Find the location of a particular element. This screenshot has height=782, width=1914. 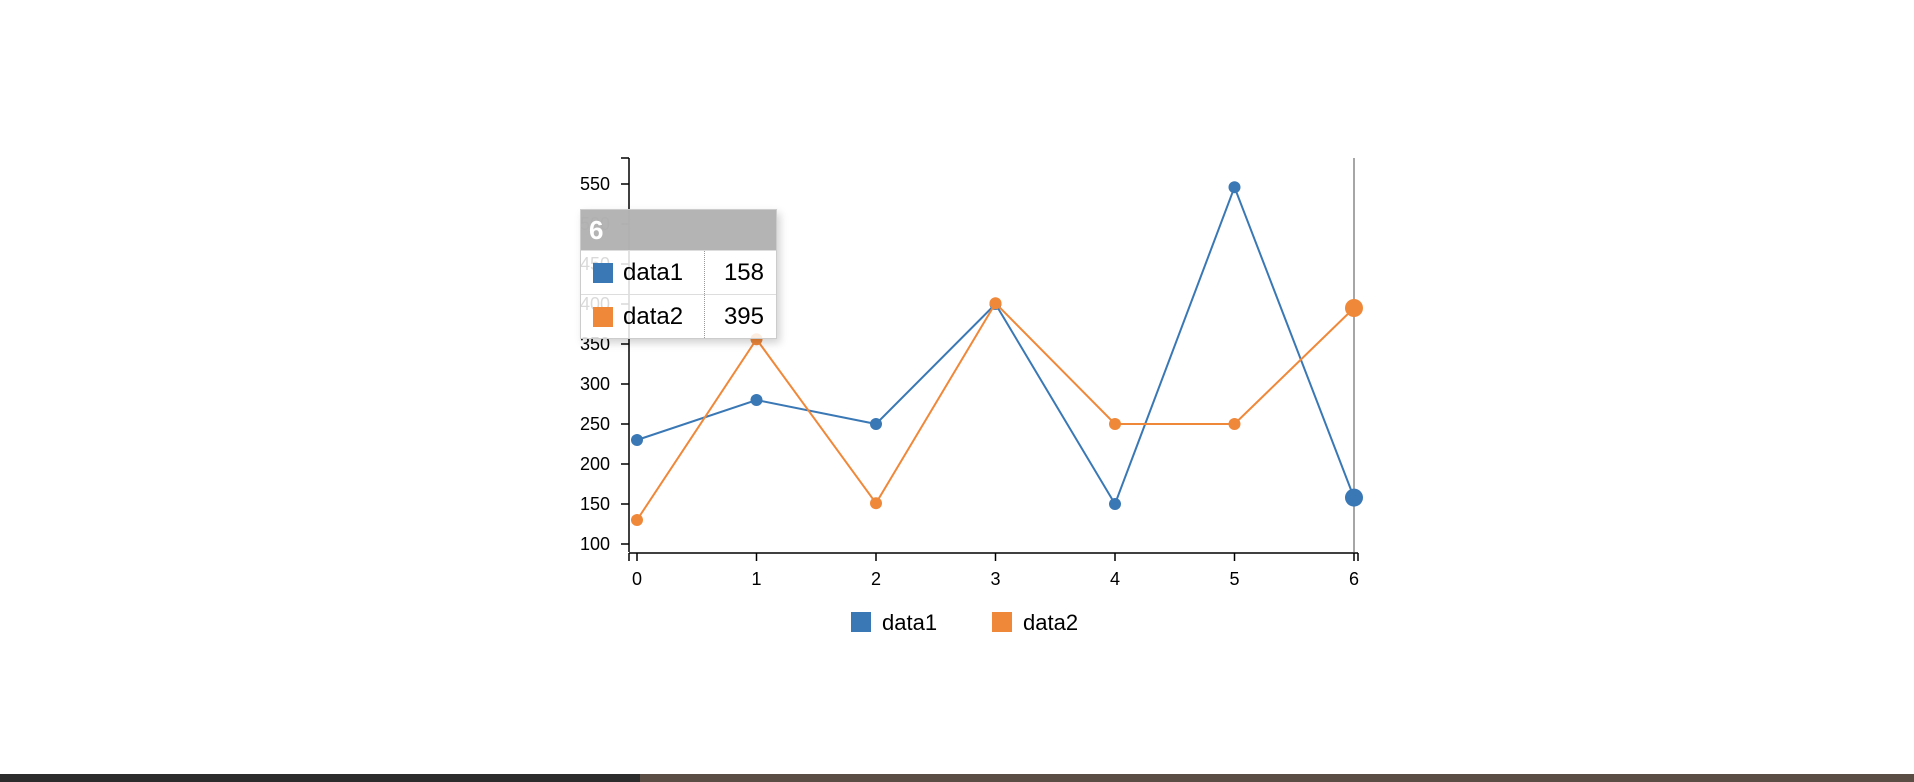

tooltip-series-value: 395 is located at coordinates (743, 316).